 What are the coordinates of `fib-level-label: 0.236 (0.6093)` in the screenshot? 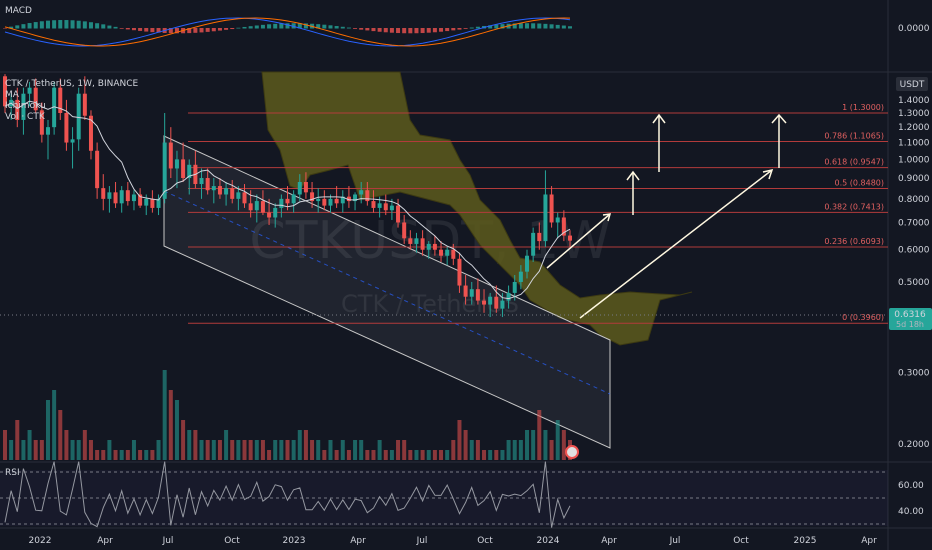 It's located at (854, 241).